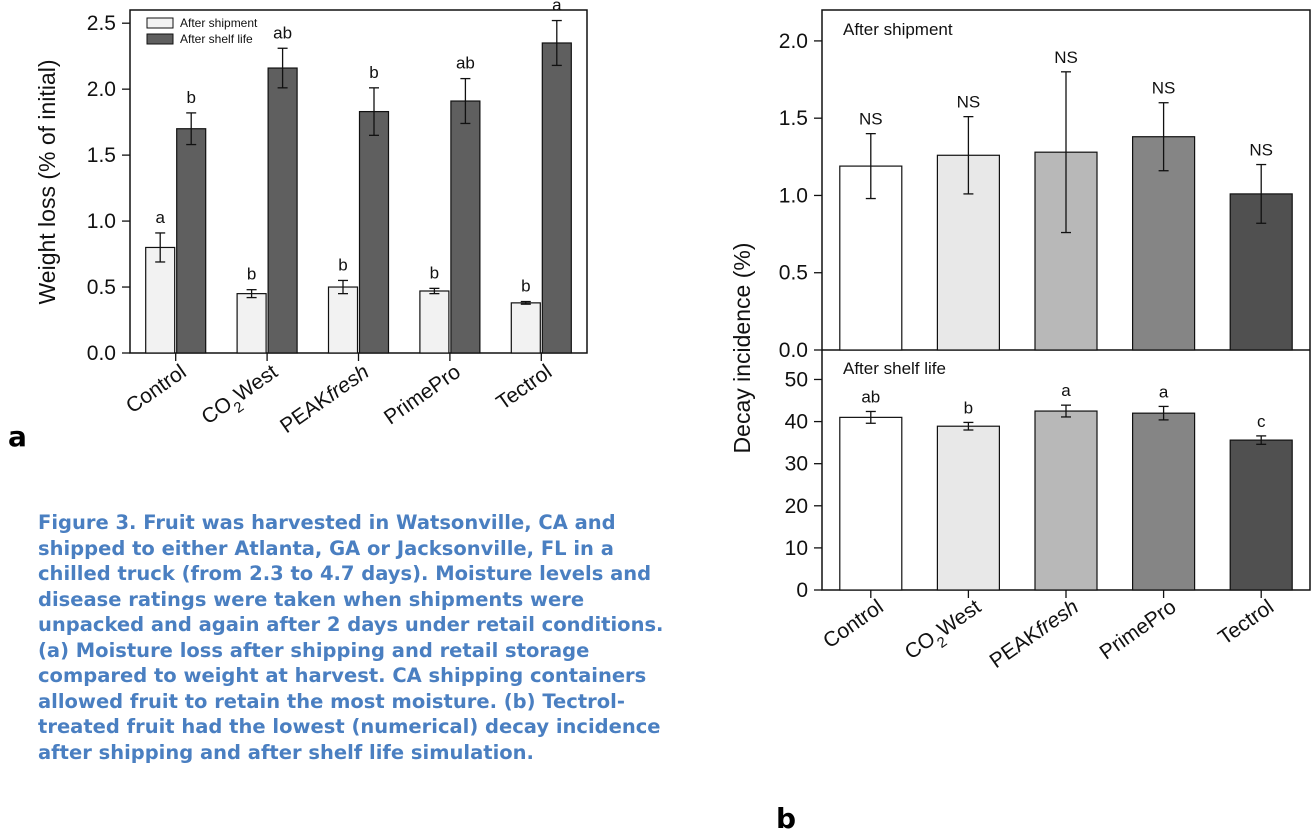  What do you see at coordinates (465, 63) in the screenshot?
I see `bar-after-shelf-life-primepro-letter: ab` at bounding box center [465, 63].